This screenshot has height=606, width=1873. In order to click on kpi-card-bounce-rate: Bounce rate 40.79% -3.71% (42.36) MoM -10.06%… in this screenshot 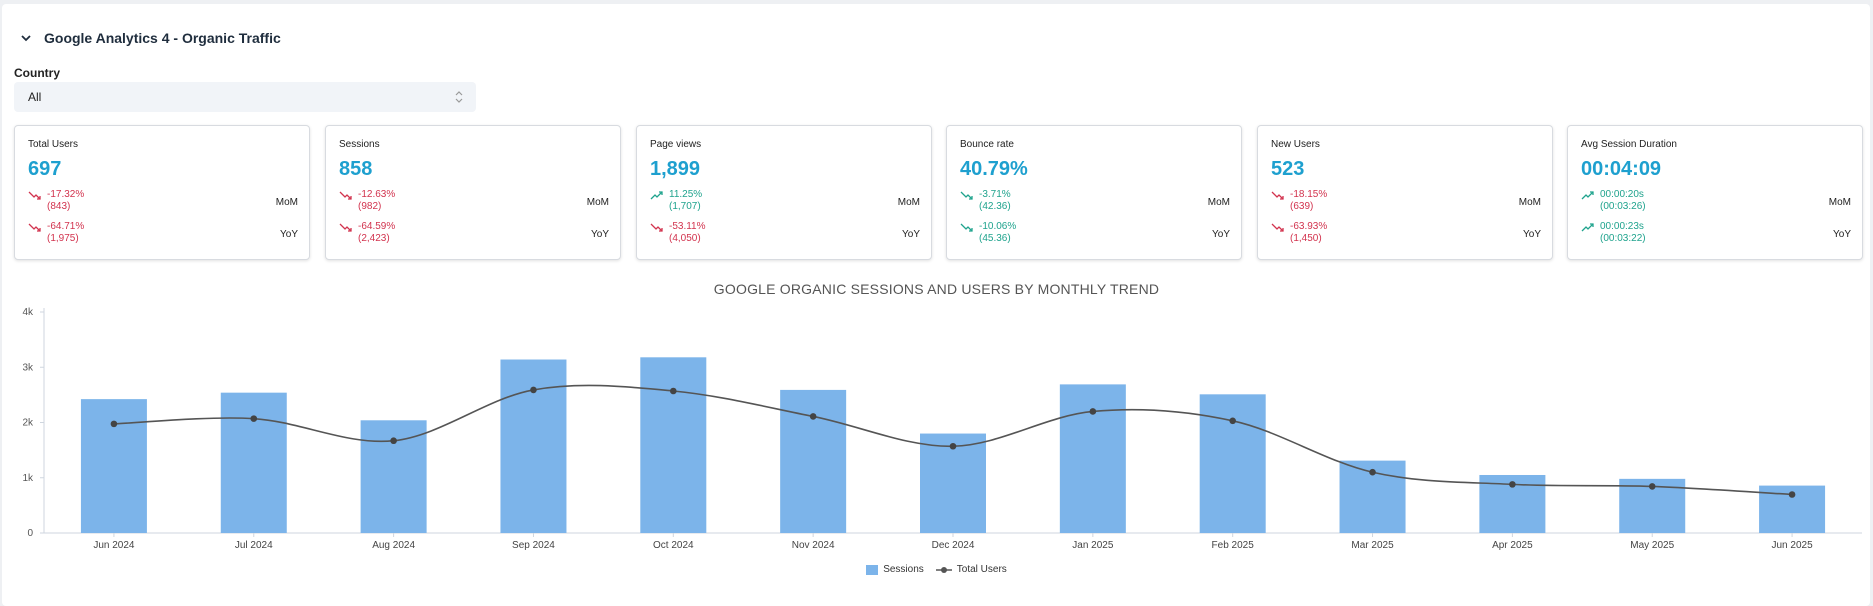, I will do `click(1094, 192)`.